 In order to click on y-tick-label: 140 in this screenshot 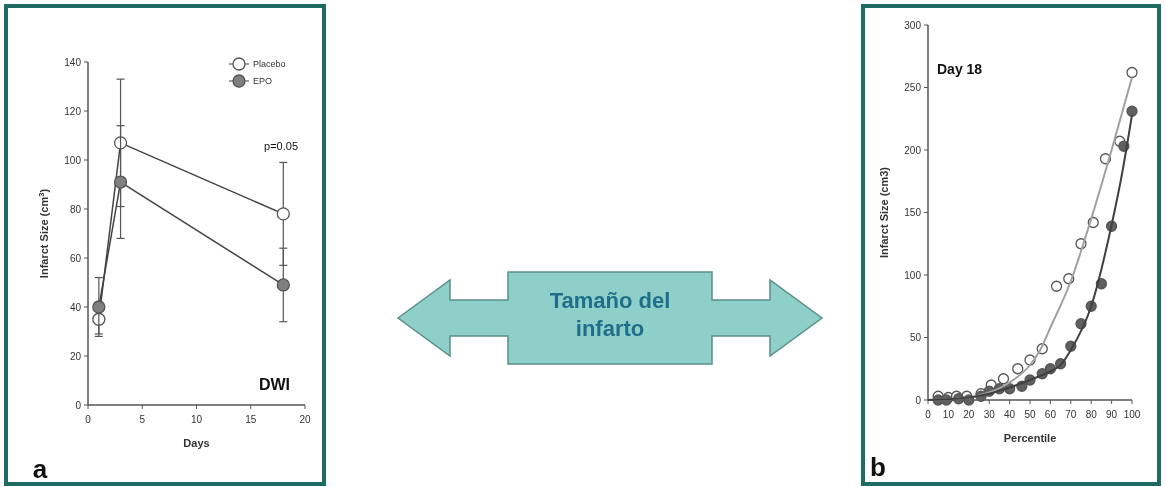, I will do `click(73, 62)`.